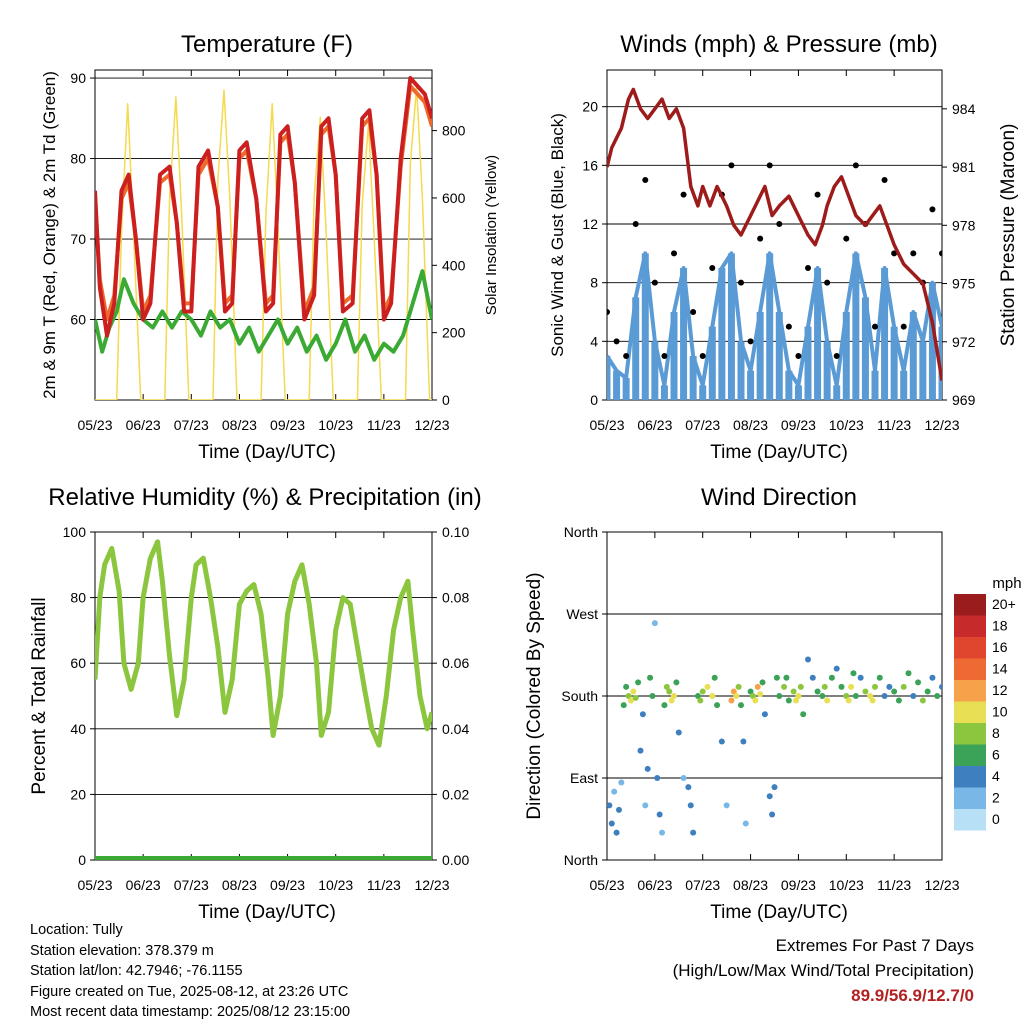 The height and width of the screenshot is (1024, 1024). I want to click on y-tick-label: North, so click(581, 532).